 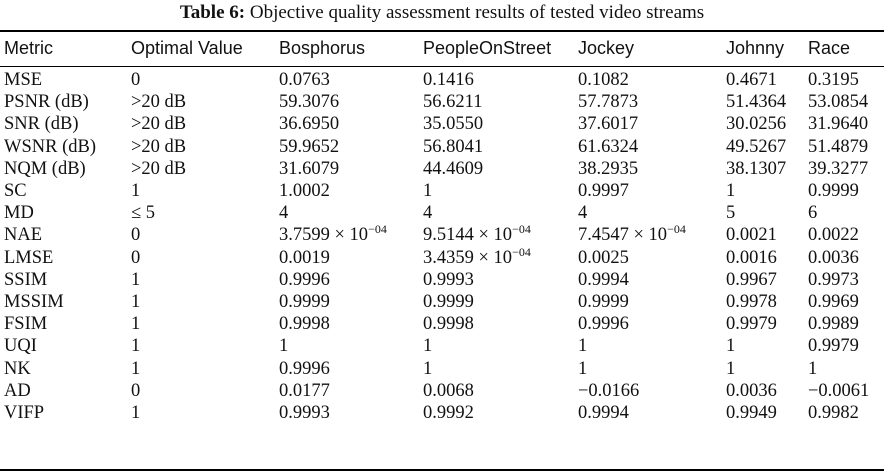 I want to click on value-cell: 0.3195, so click(x=833, y=80).